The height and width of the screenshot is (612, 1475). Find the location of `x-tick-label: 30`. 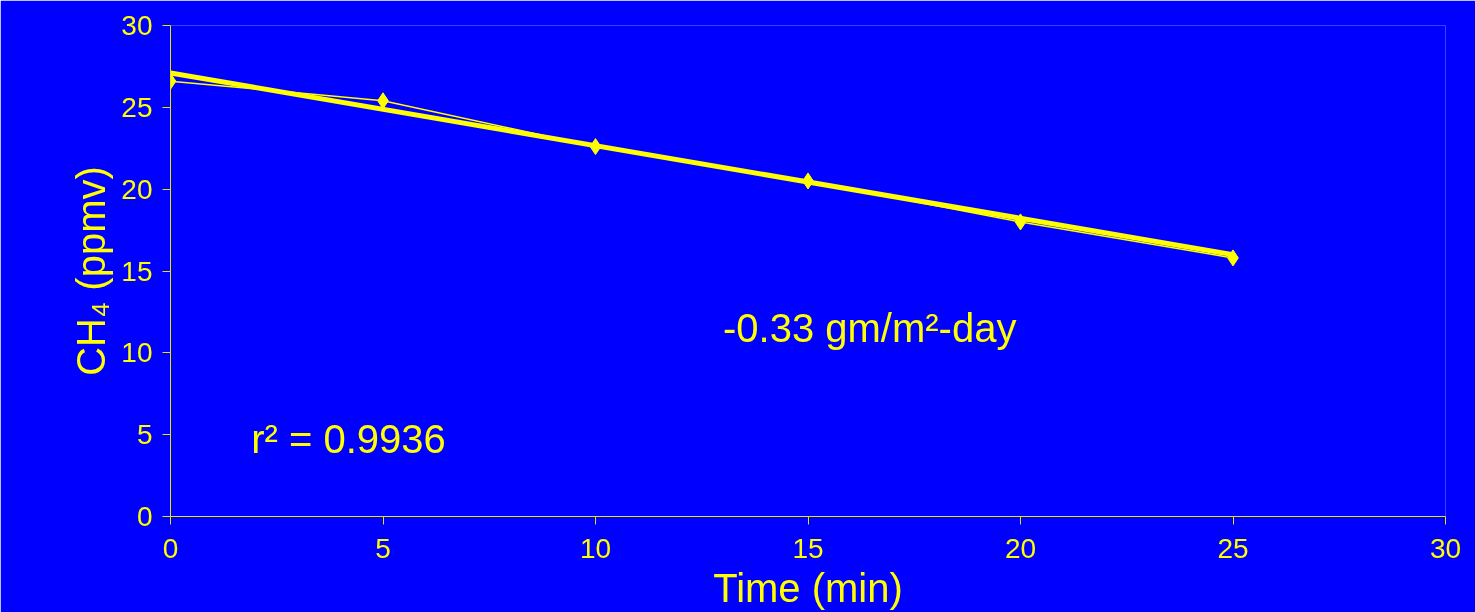

x-tick-label: 30 is located at coordinates (1445, 548).